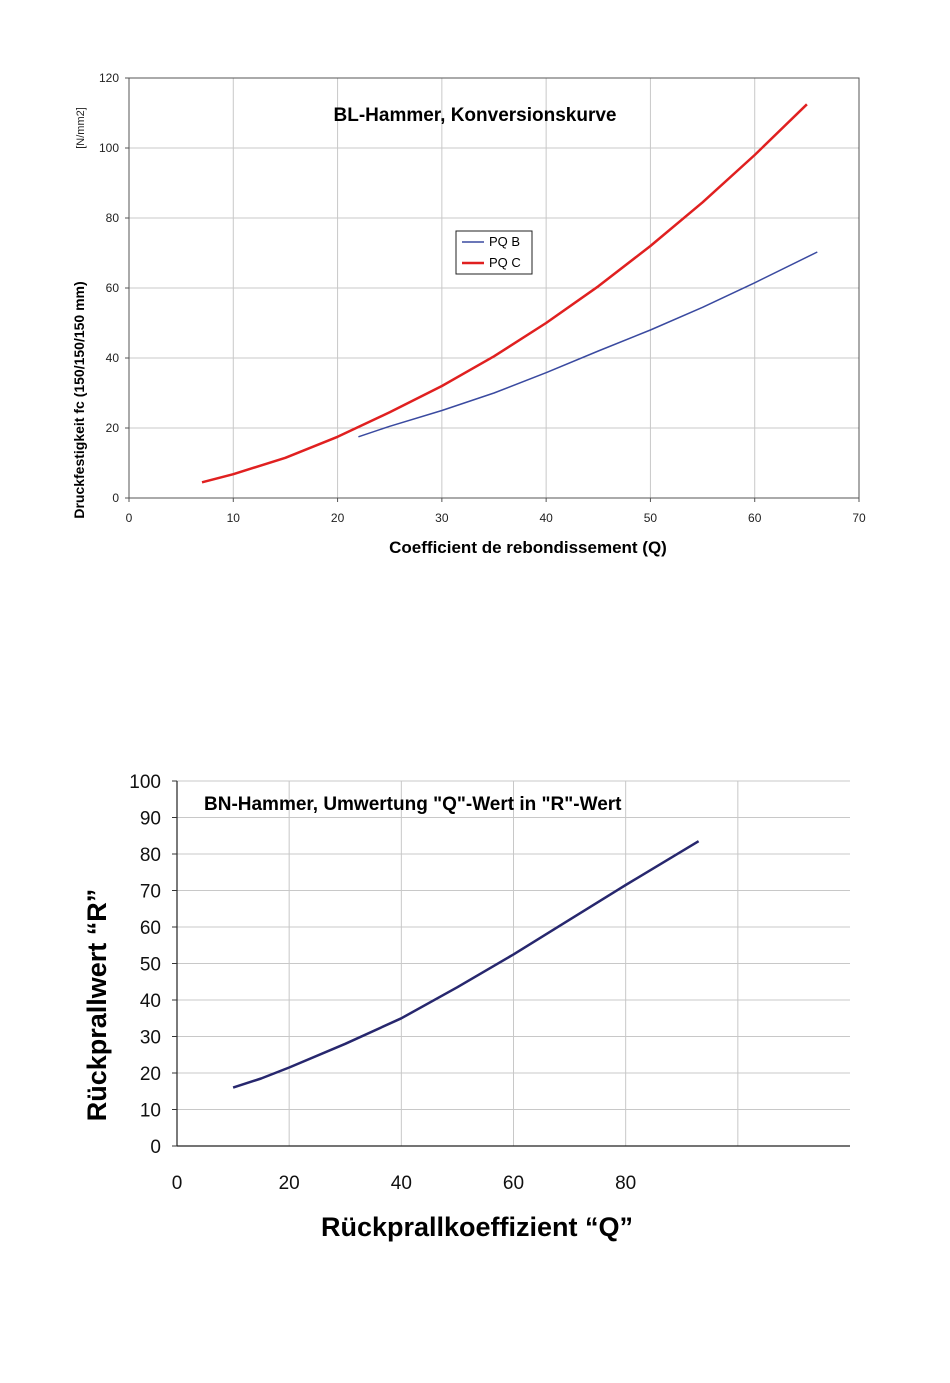 The height and width of the screenshot is (1383, 950). I want to click on chart2-y-tick-label: 10, so click(150, 1111).